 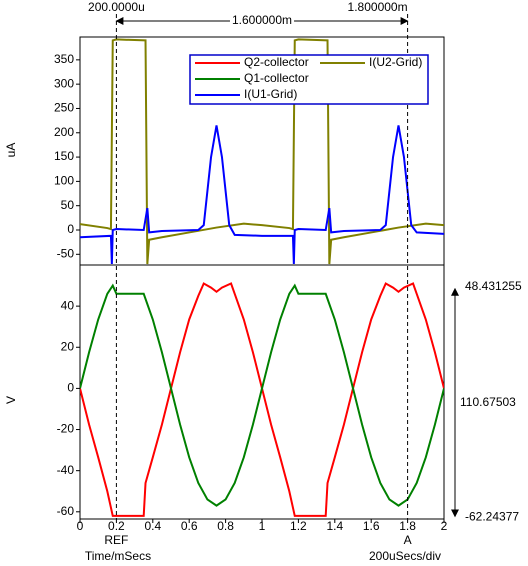 What do you see at coordinates (64, 156) in the screenshot?
I see `y-tick-label: 150` at bounding box center [64, 156].